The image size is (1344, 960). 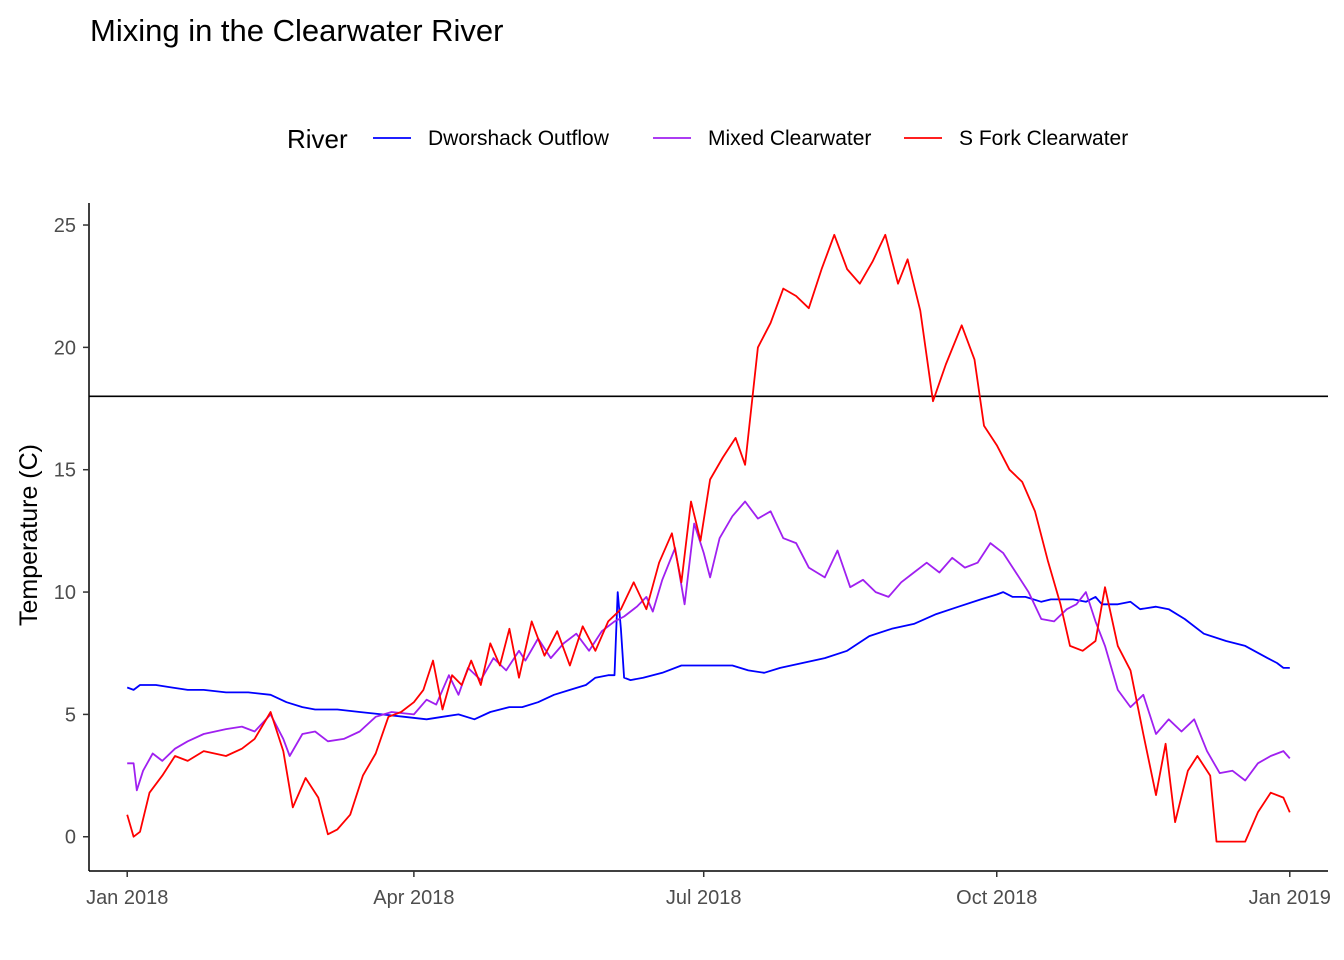 I want to click on y-tick-label: 5, so click(x=70, y=715).